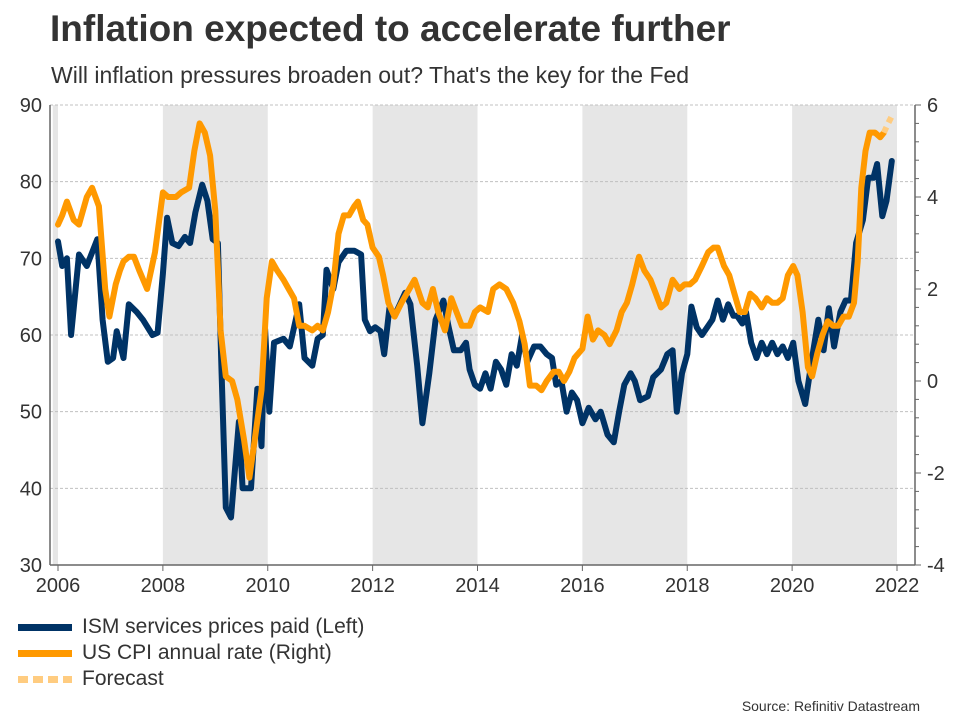 The height and width of the screenshot is (720, 960). What do you see at coordinates (31, 566) in the screenshot?
I see `left-tick-label: 30` at bounding box center [31, 566].